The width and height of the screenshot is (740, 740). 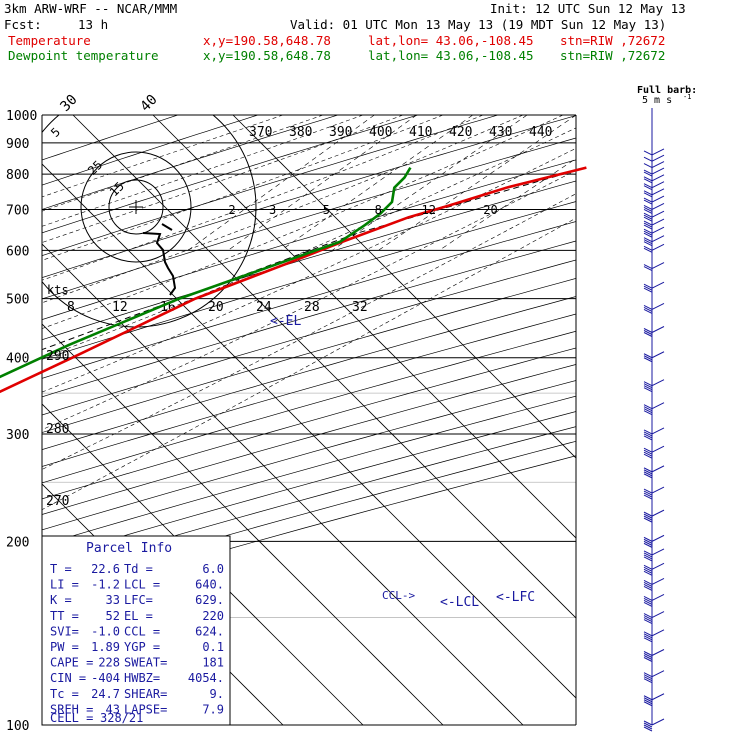 I want to click on hodograph-ring-label: 5, so click(x=55, y=132).